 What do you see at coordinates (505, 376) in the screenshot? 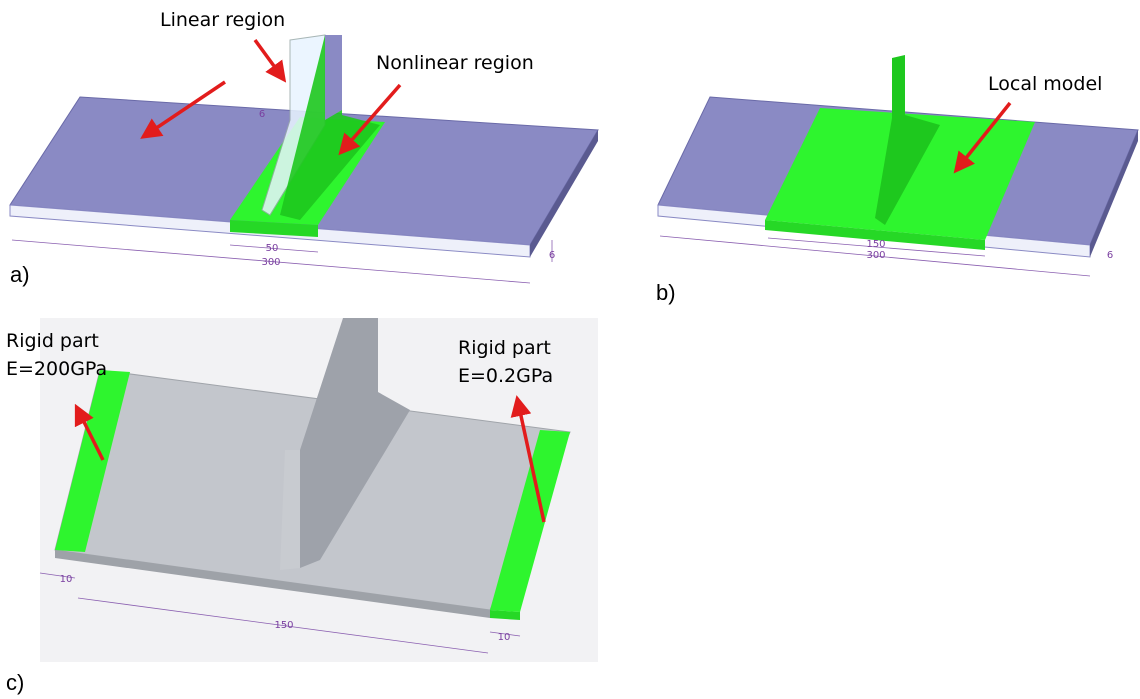
I see `annotation: E=0.2GPa` at bounding box center [505, 376].